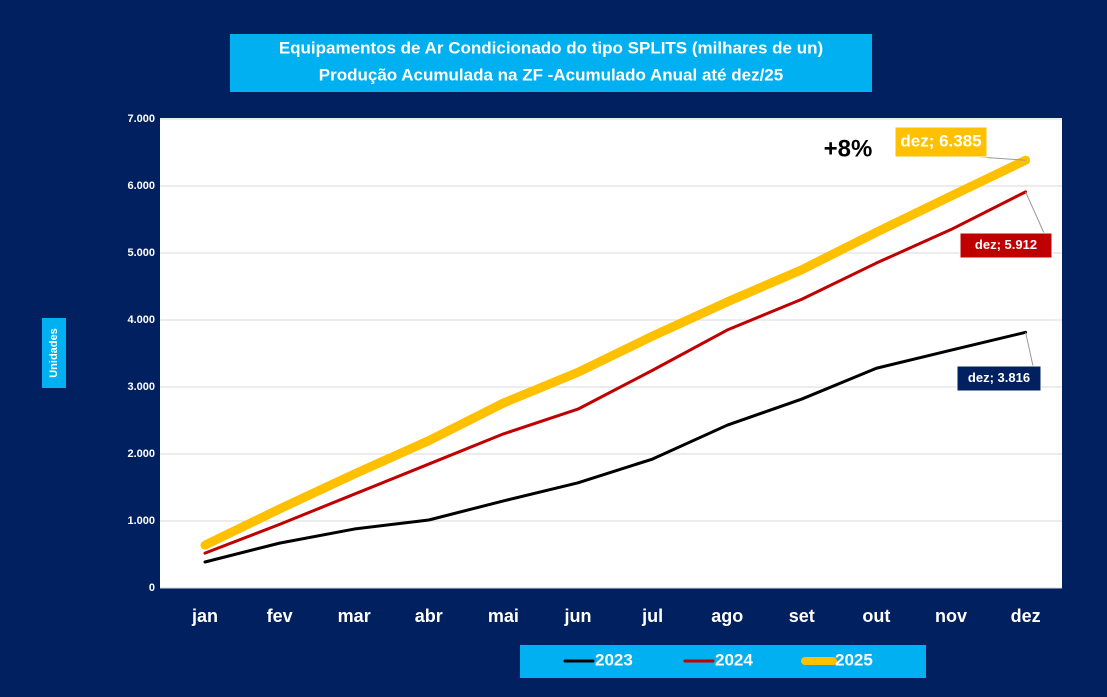 The height and width of the screenshot is (697, 1107). I want to click on legend-label: 2023, so click(614, 659).